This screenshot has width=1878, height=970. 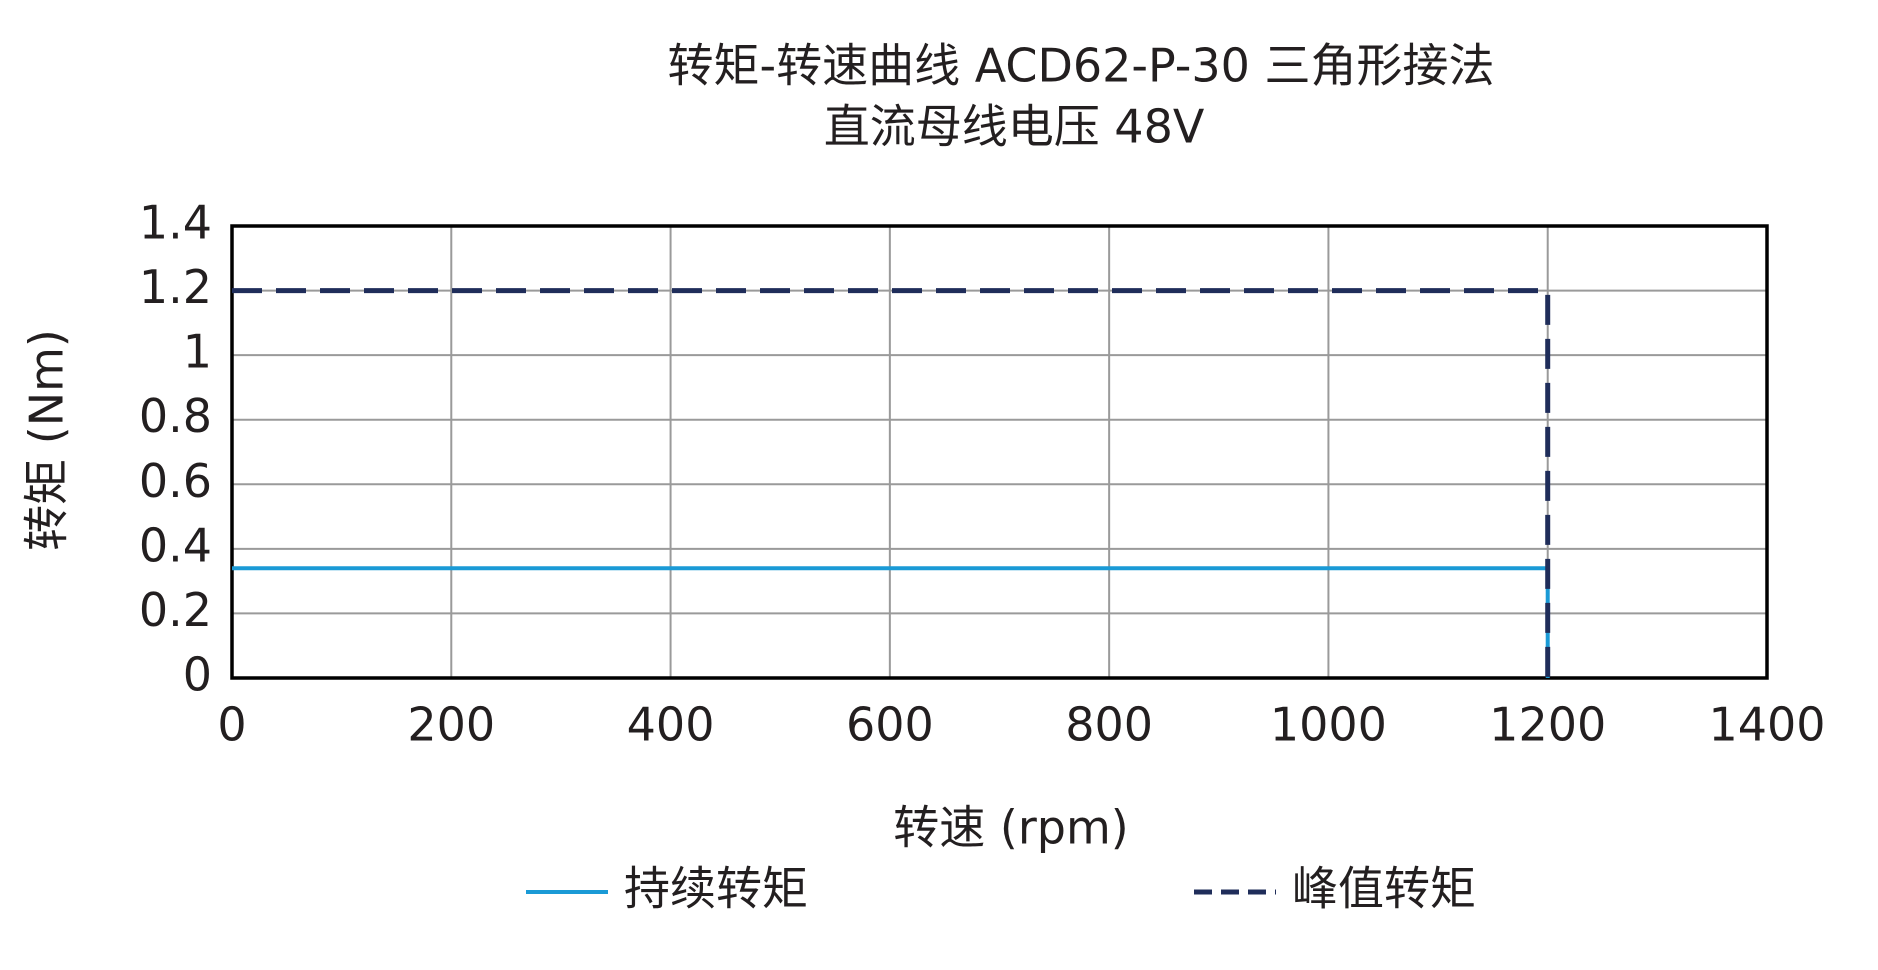 What do you see at coordinates (451, 725) in the screenshot?
I see `x-tick-label: 200` at bounding box center [451, 725].